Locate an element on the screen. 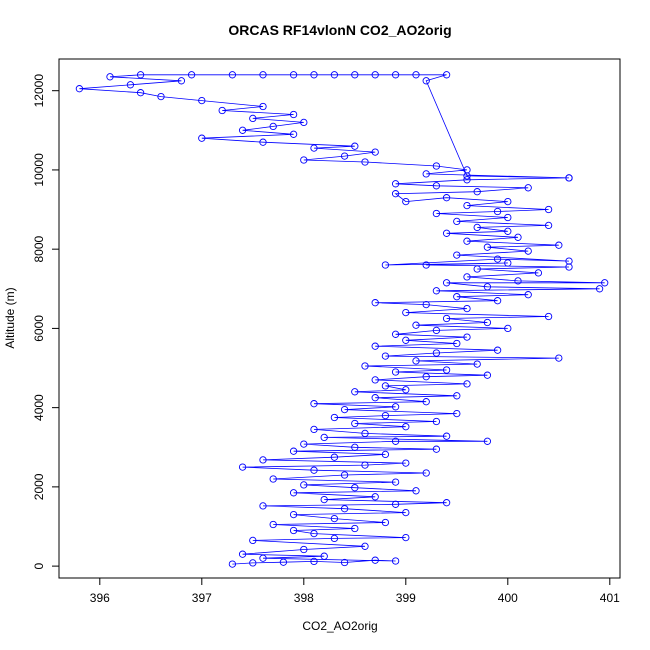 The height and width of the screenshot is (650, 650). y-tick-label: 4000 is located at coordinates (39, 407).